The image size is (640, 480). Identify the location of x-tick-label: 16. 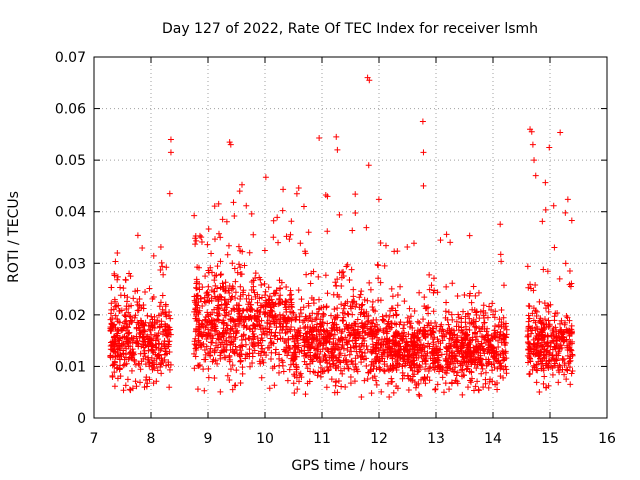
(607, 439).